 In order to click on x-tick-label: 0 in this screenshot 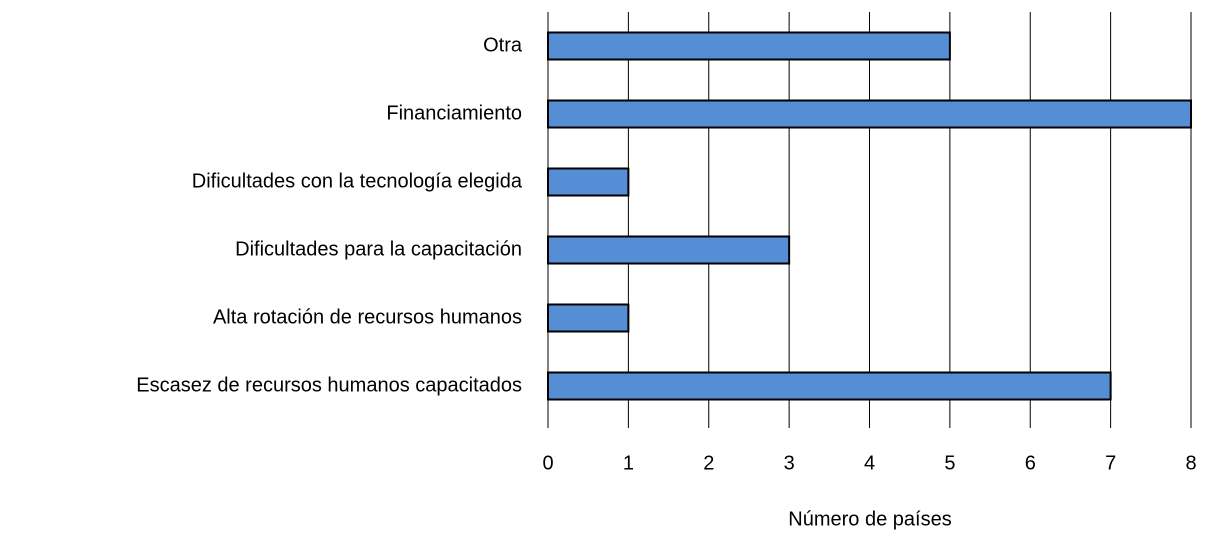, I will do `click(547, 463)`.